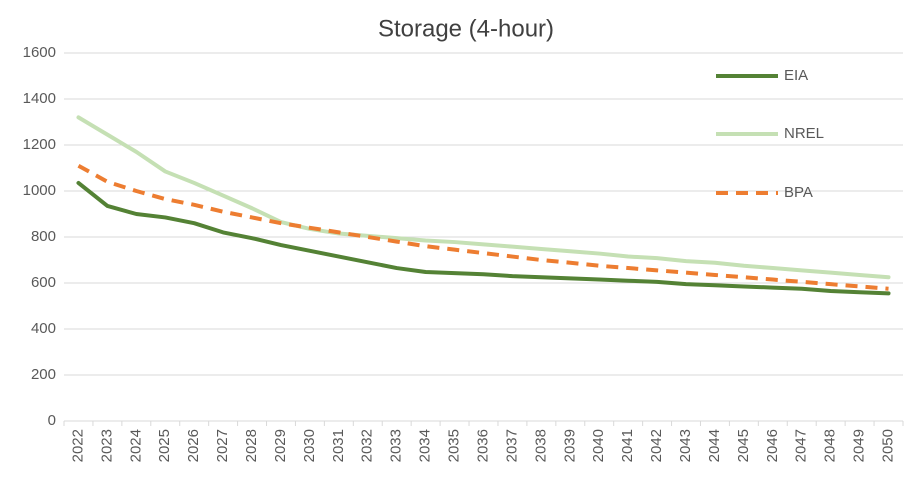 This screenshot has height=481, width=911. I want to click on chart-title: Storage (4-hour), so click(466, 28).